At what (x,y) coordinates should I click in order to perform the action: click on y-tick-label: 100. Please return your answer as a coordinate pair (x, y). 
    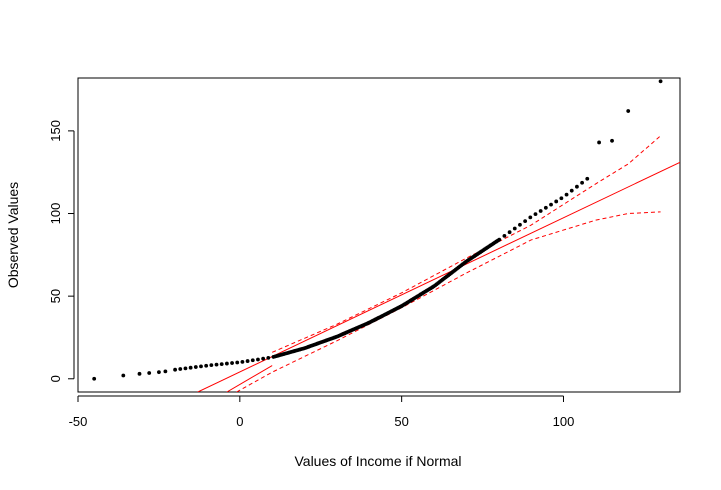
    Looking at the image, I should click on (55, 214).